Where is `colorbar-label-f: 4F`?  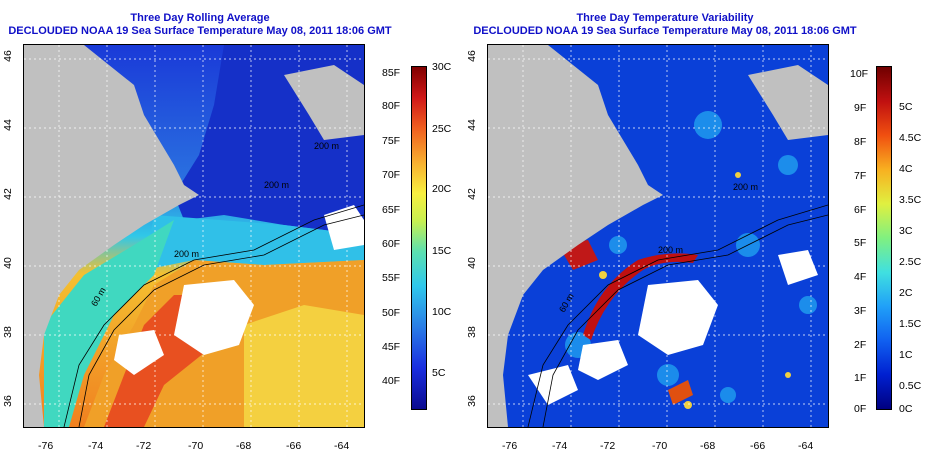
colorbar-label-f: 4F is located at coordinates (860, 277).